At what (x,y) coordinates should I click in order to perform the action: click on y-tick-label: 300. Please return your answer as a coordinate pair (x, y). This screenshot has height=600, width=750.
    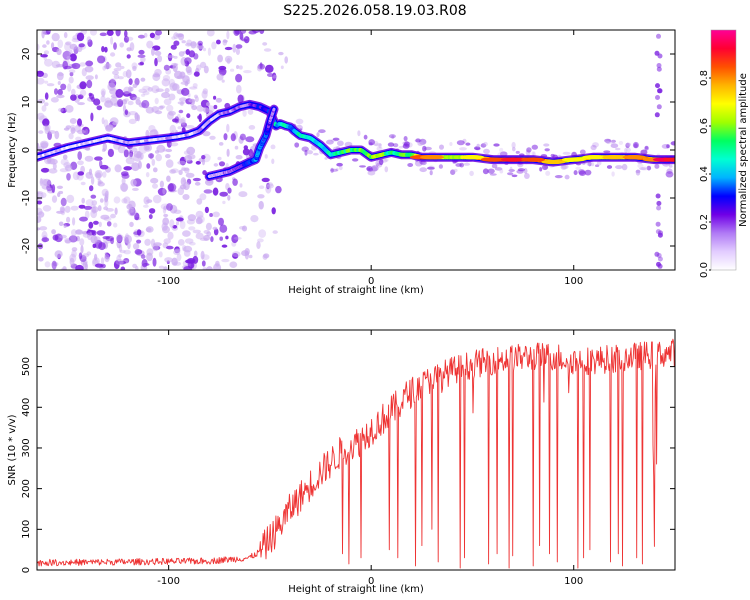
    Looking at the image, I should click on (26, 447).